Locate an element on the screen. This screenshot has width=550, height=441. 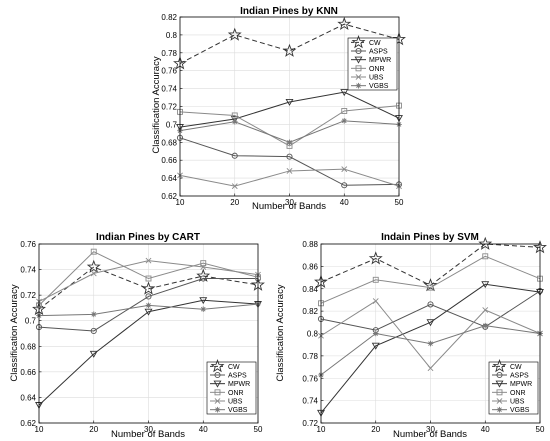
knn-point-mpwr is located at coordinates (234, 119).